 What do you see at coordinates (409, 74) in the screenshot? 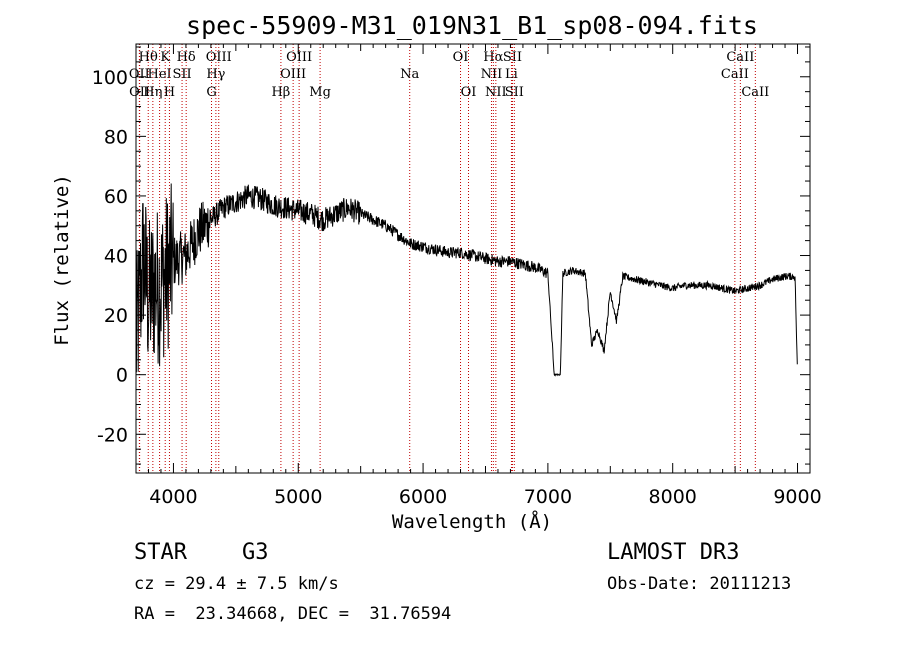
I see `spectral-line-label: Na` at bounding box center [409, 74].